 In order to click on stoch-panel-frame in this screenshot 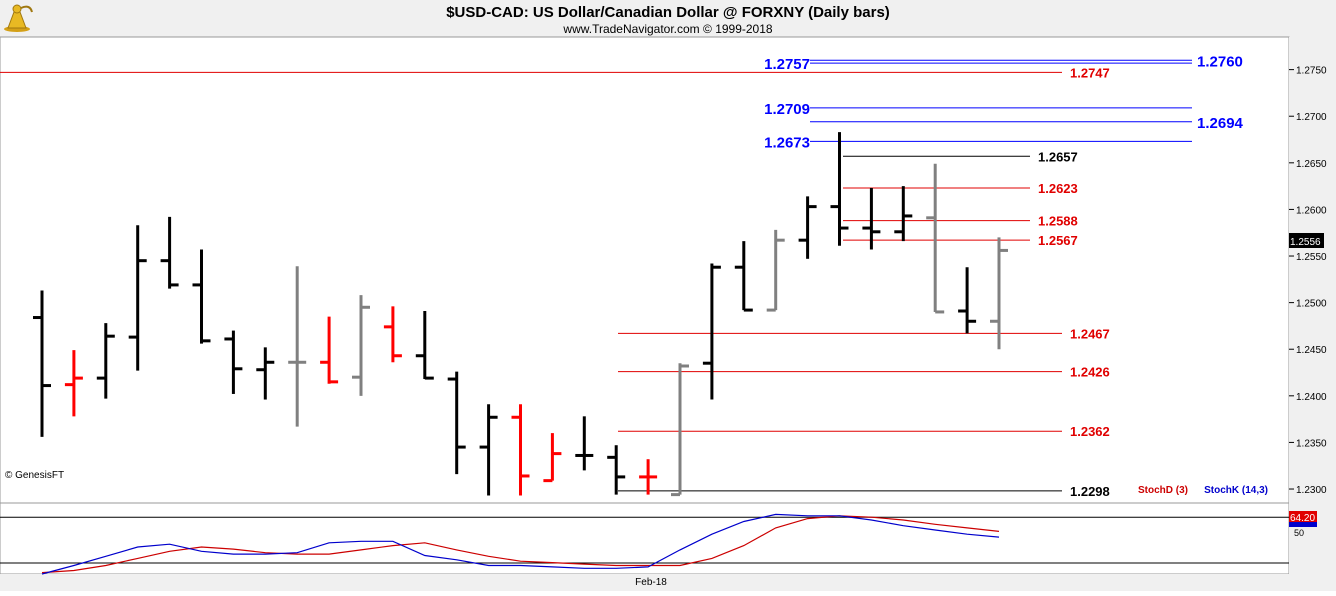, I will do `click(645, 538)`.